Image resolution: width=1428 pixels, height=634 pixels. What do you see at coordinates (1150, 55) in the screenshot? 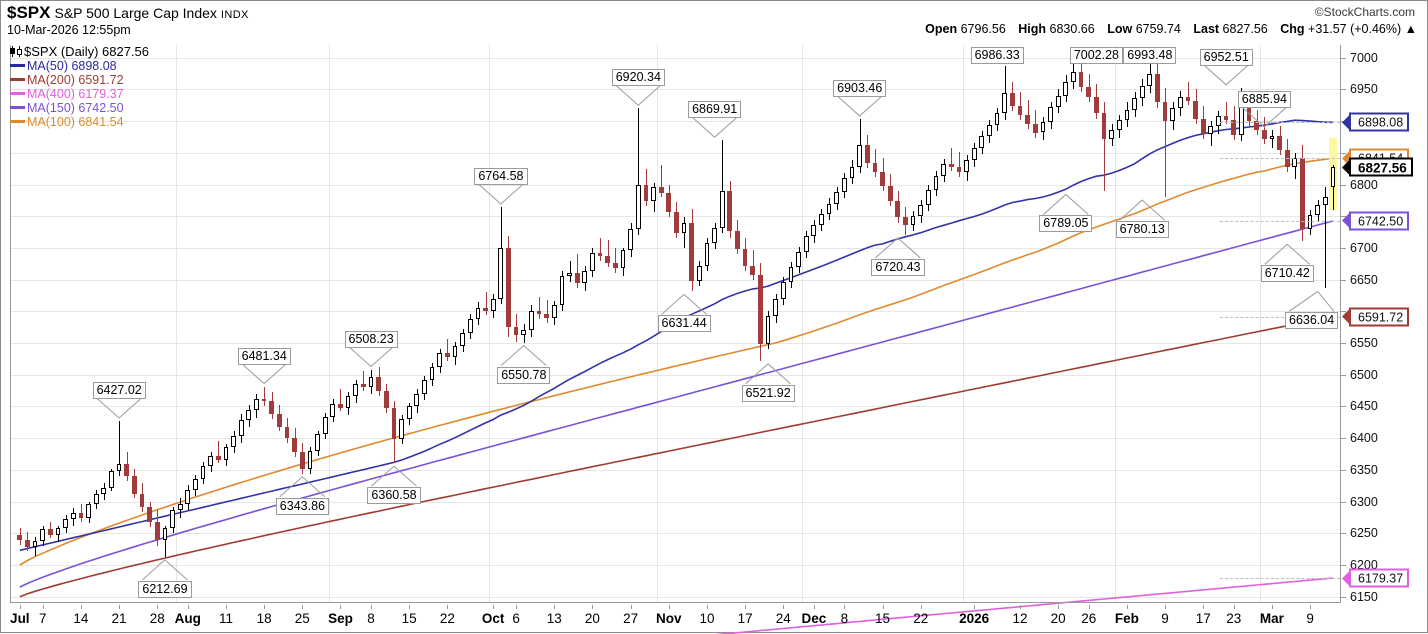
I see `price-annotation: 6993.48` at bounding box center [1150, 55].